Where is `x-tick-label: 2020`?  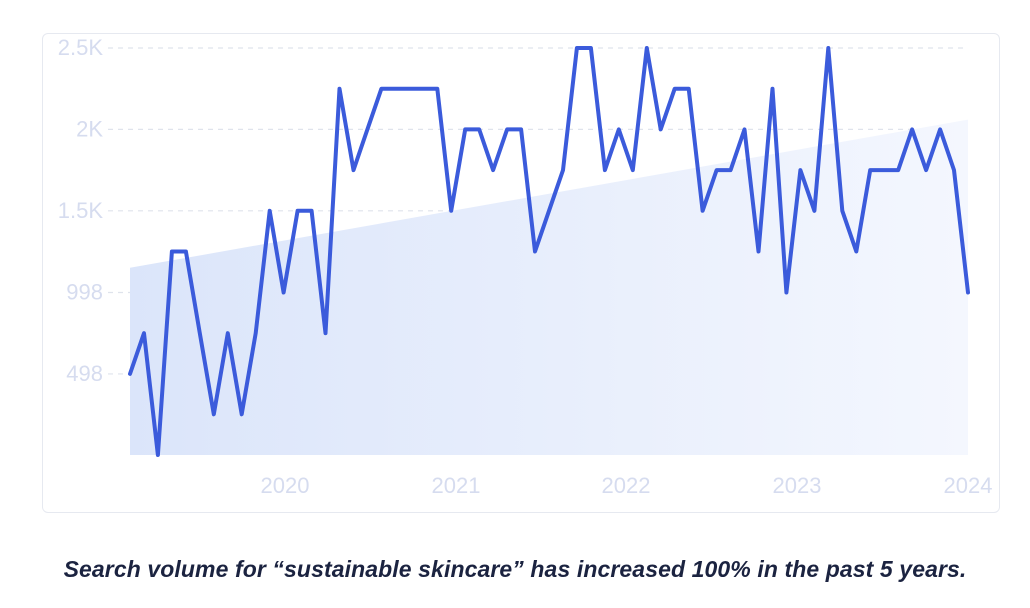
x-tick-label: 2020 is located at coordinates (285, 485).